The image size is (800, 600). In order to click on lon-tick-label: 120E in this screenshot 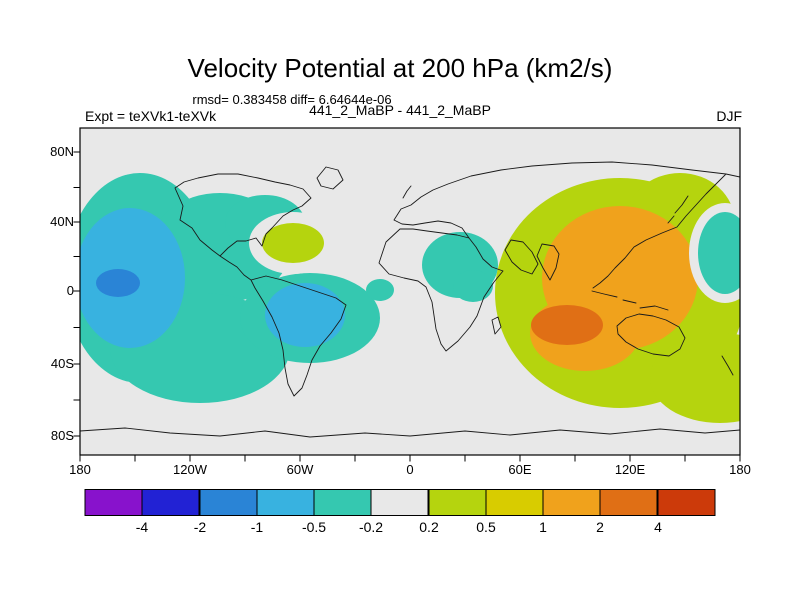, I will do `click(630, 469)`.